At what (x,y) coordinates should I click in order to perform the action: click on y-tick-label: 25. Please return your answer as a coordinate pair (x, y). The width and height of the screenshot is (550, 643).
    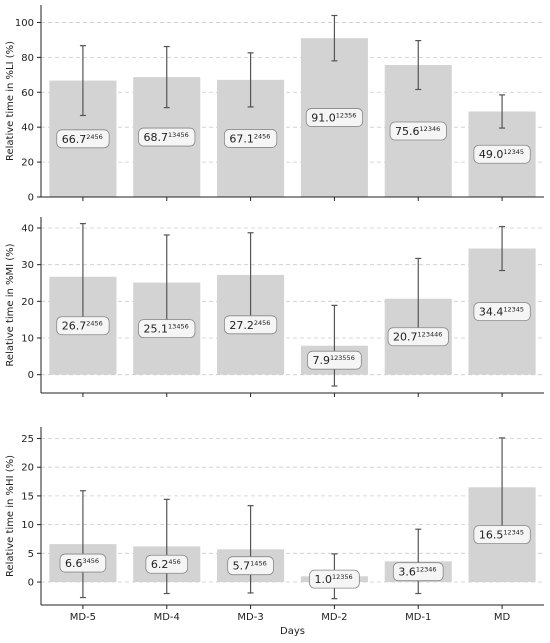
    Looking at the image, I should click on (27, 439).